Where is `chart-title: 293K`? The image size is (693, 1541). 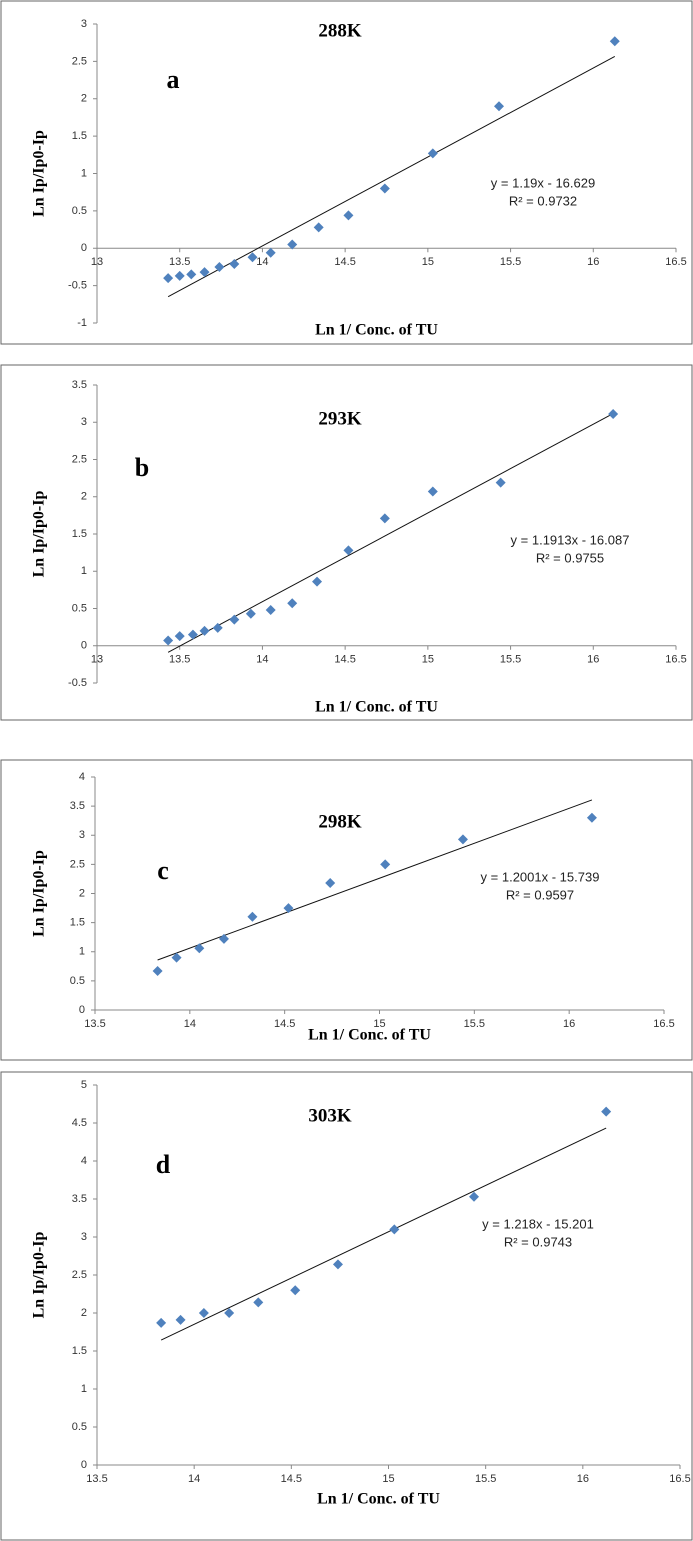
chart-title: 293K is located at coordinates (340, 418).